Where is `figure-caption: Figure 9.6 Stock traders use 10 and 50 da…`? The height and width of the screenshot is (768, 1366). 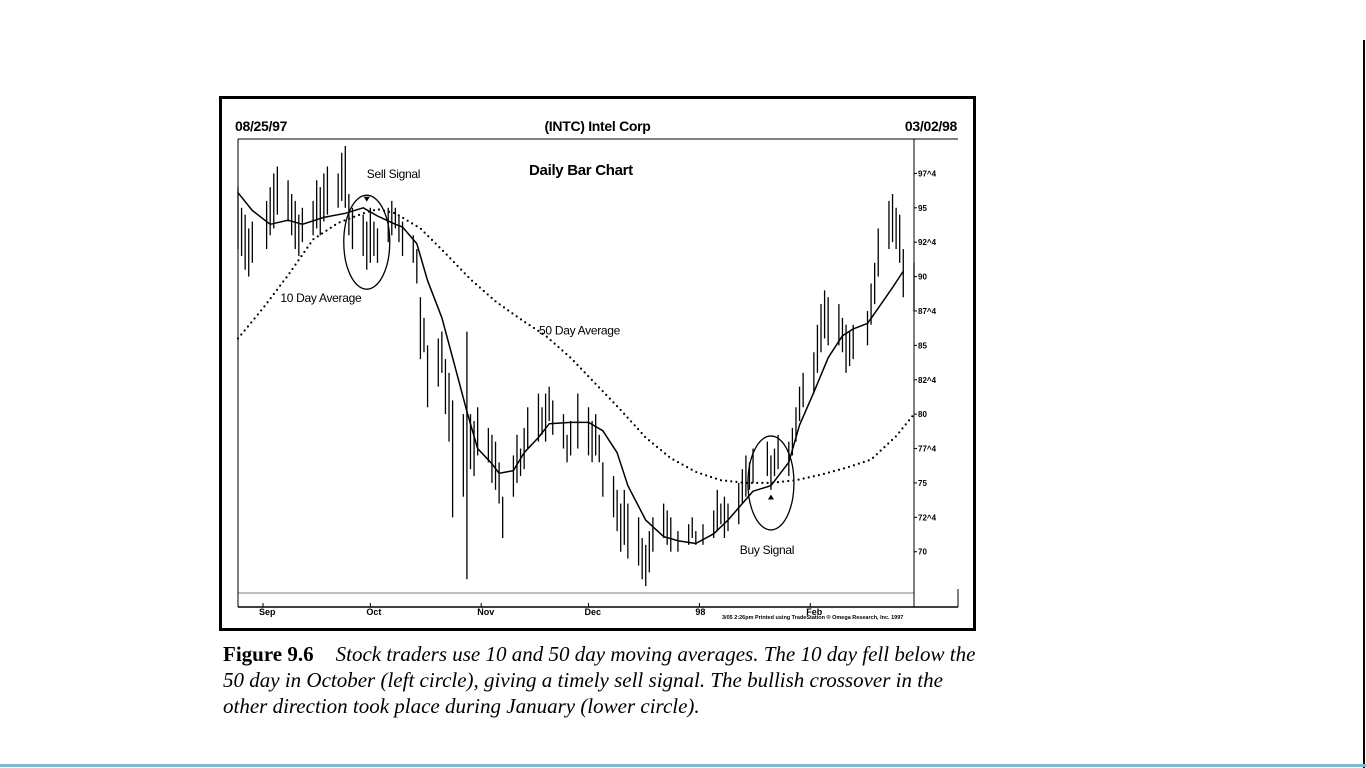 figure-caption: Figure 9.6 Stock traders use 10 and 50 da… is located at coordinates (603, 680).